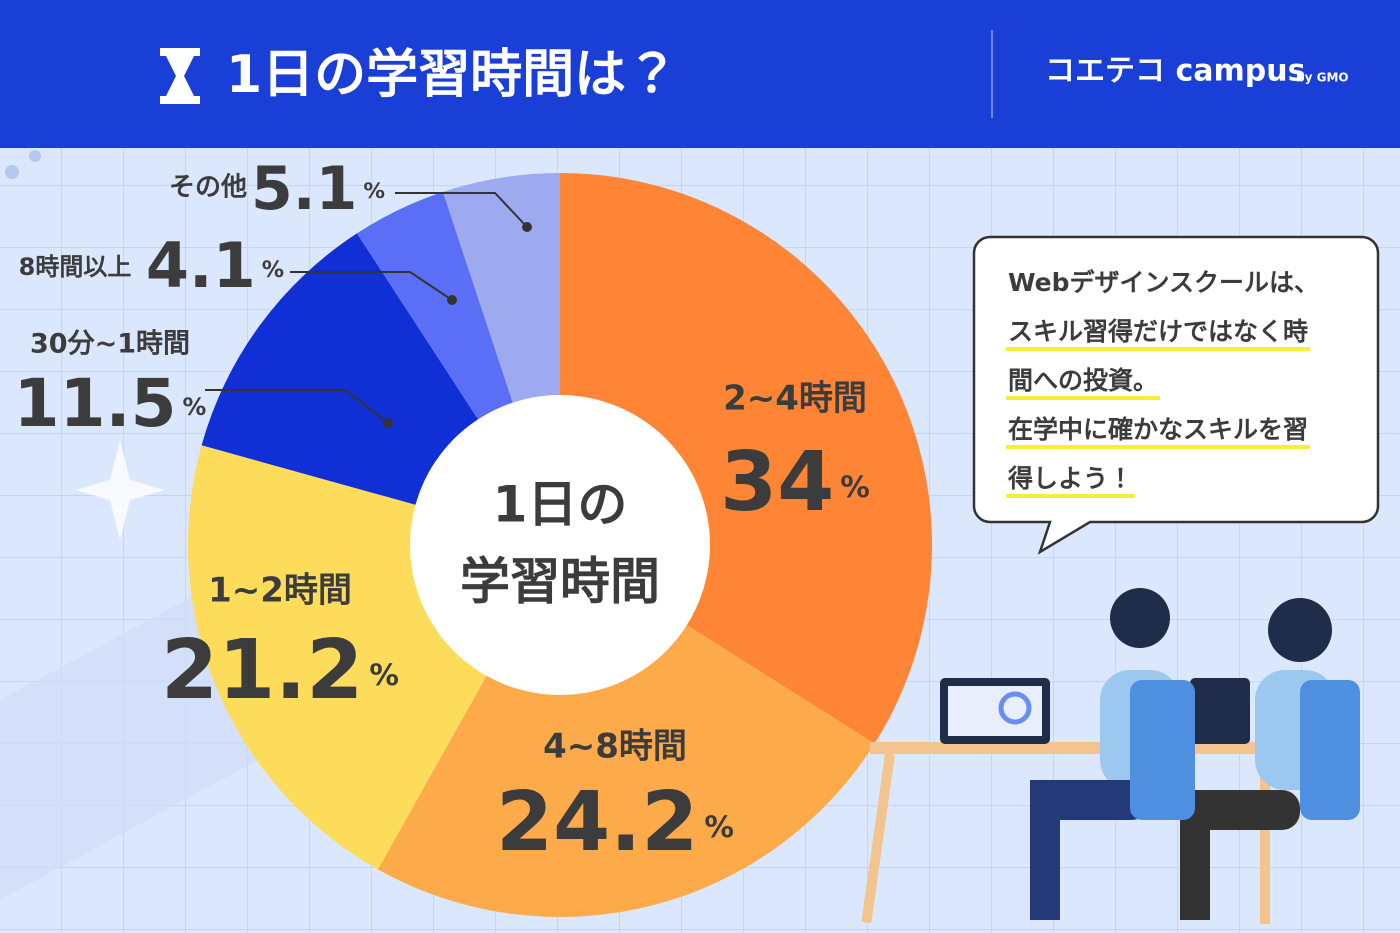 This screenshot has width=1400, height=933. What do you see at coordinates (1158, 429) in the screenshot?
I see `bubble-line: 在学中に確かなスキルを習` at bounding box center [1158, 429].